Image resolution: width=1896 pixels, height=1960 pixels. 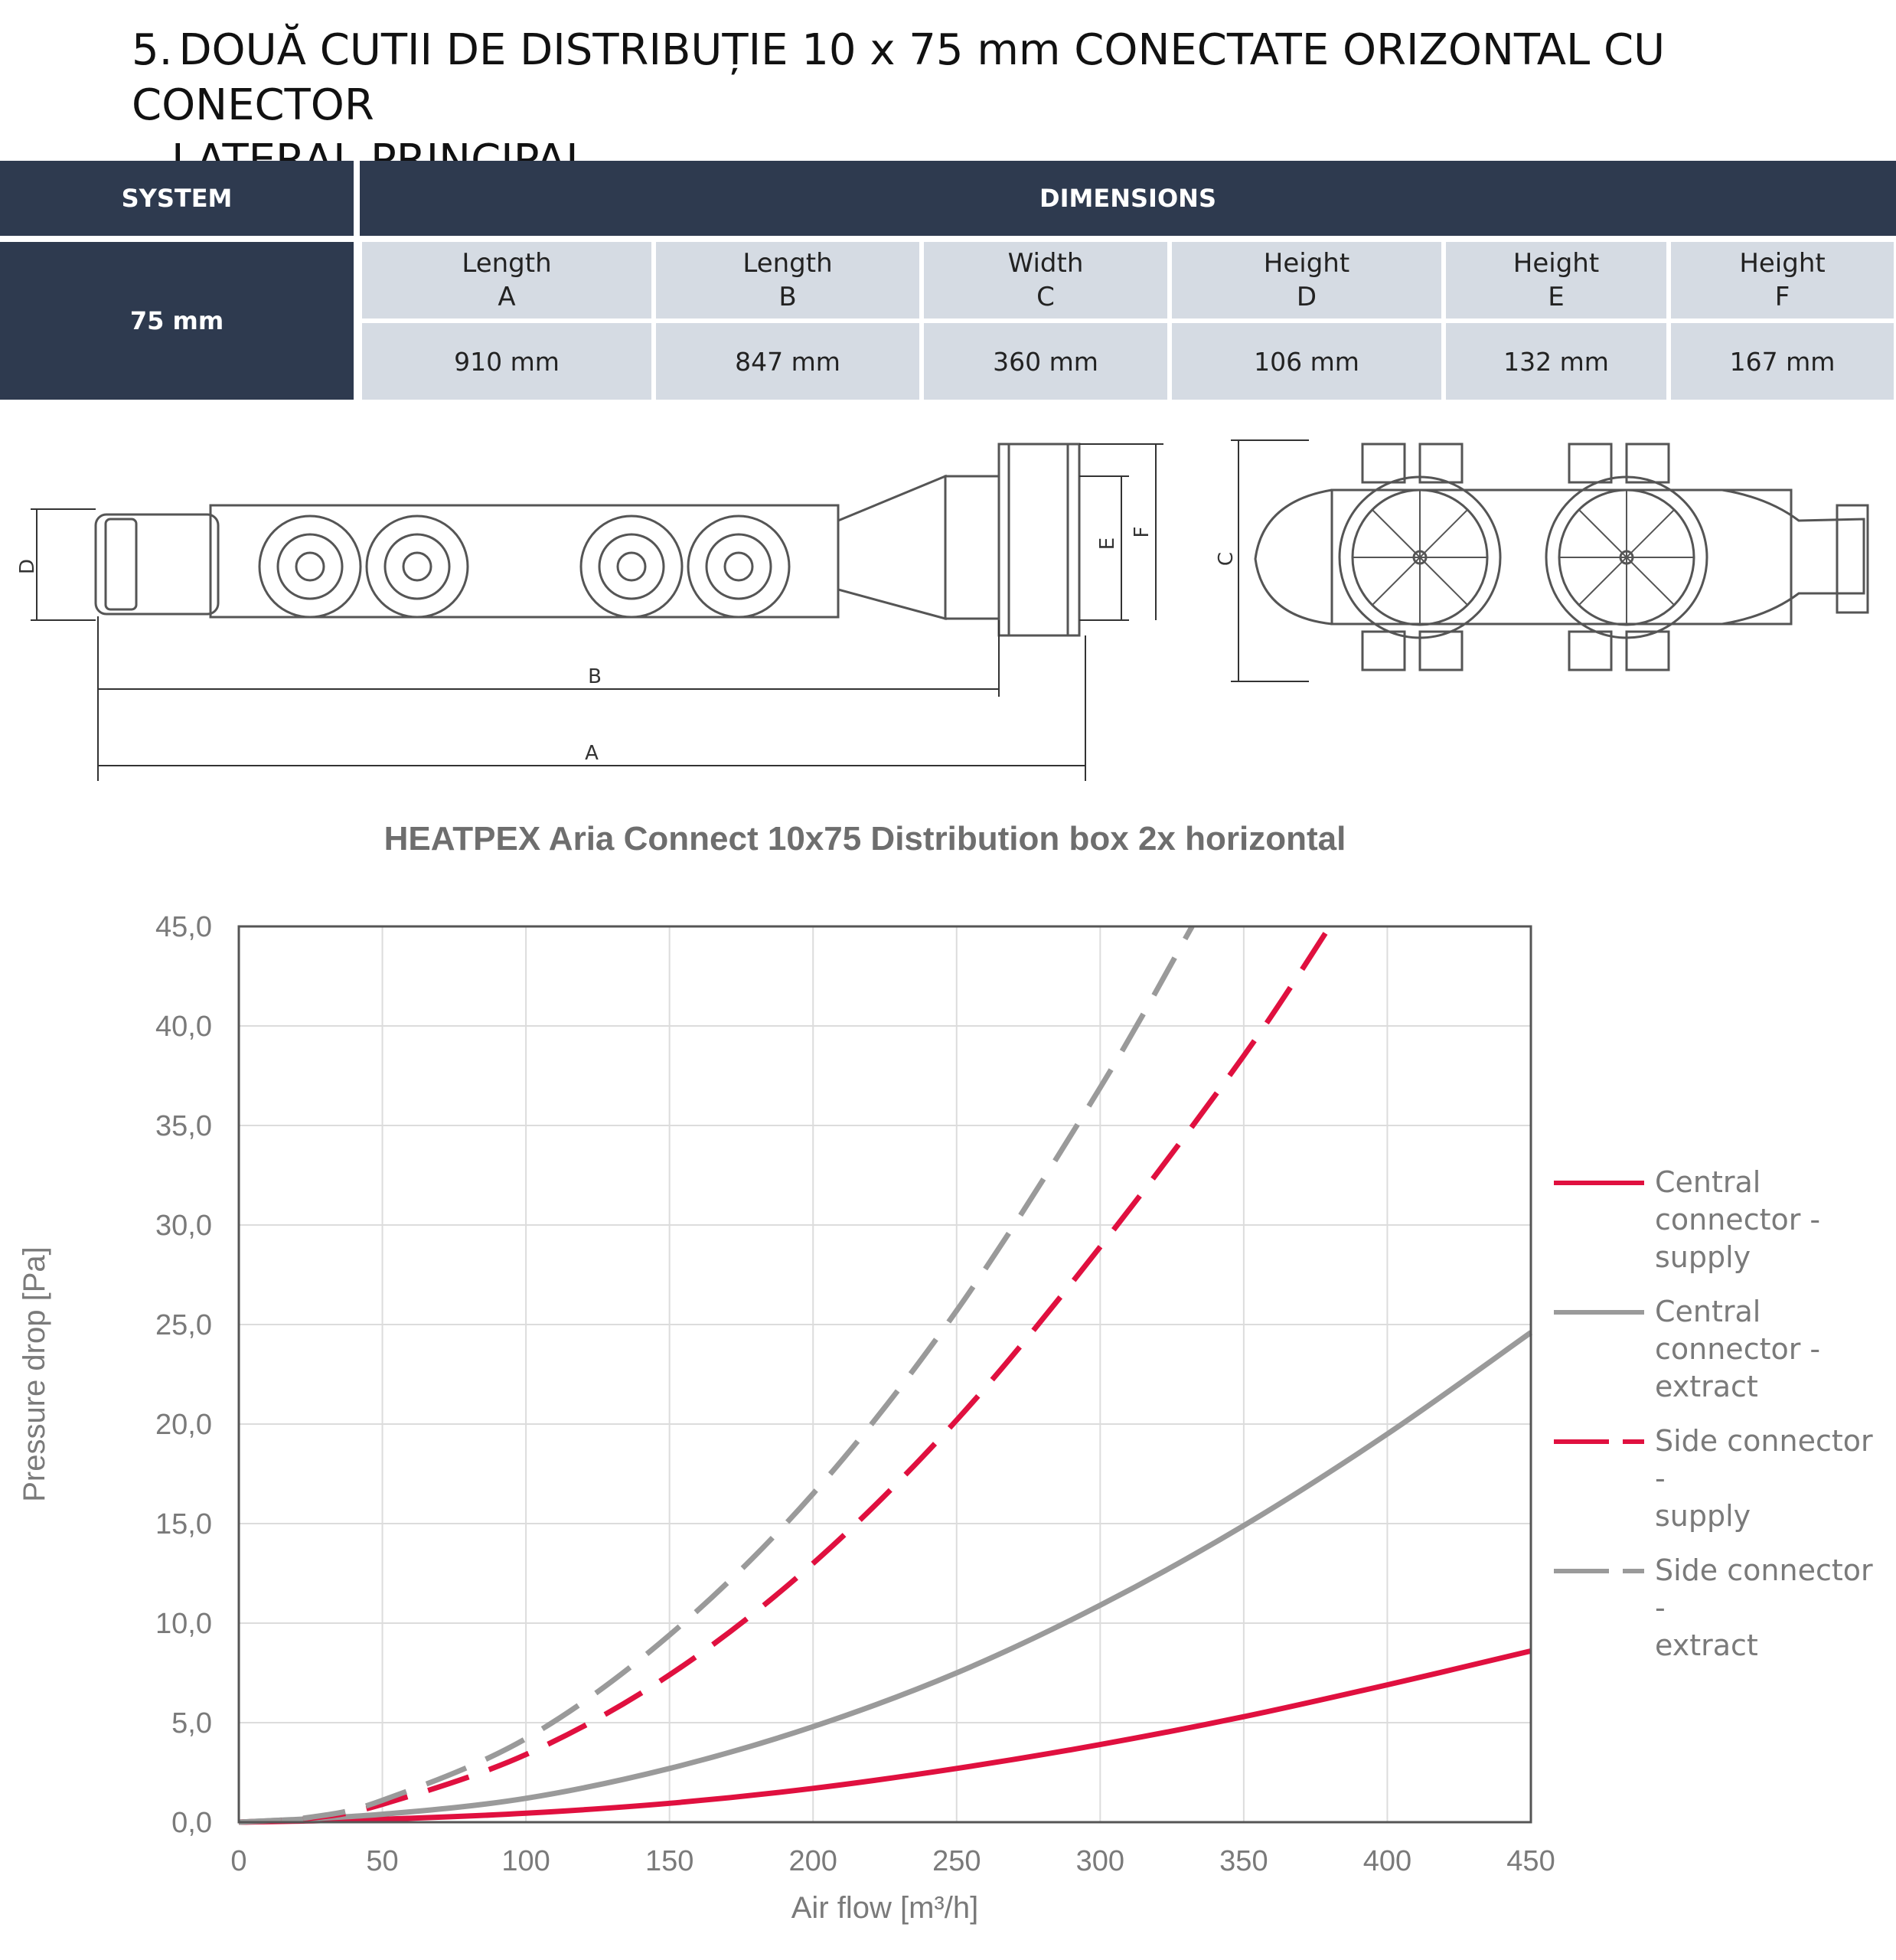 I want to click on heading-number: 5., so click(x=152, y=50).